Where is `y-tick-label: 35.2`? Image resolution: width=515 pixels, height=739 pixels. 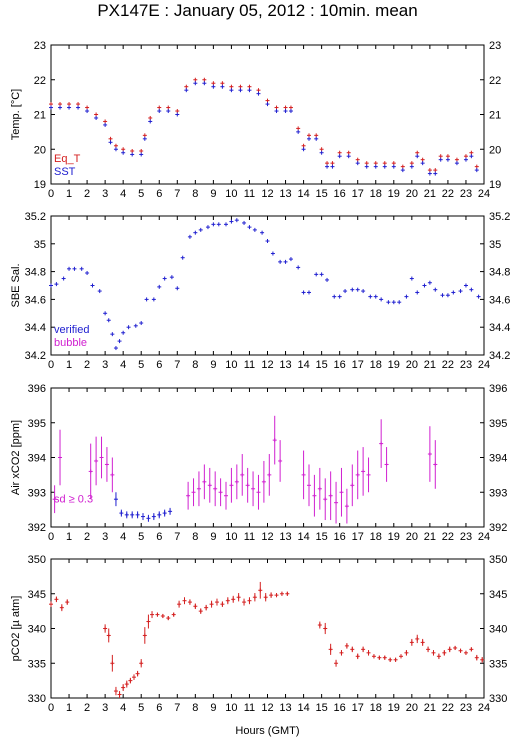
y-tick-label: 35.2 is located at coordinates (499, 217).